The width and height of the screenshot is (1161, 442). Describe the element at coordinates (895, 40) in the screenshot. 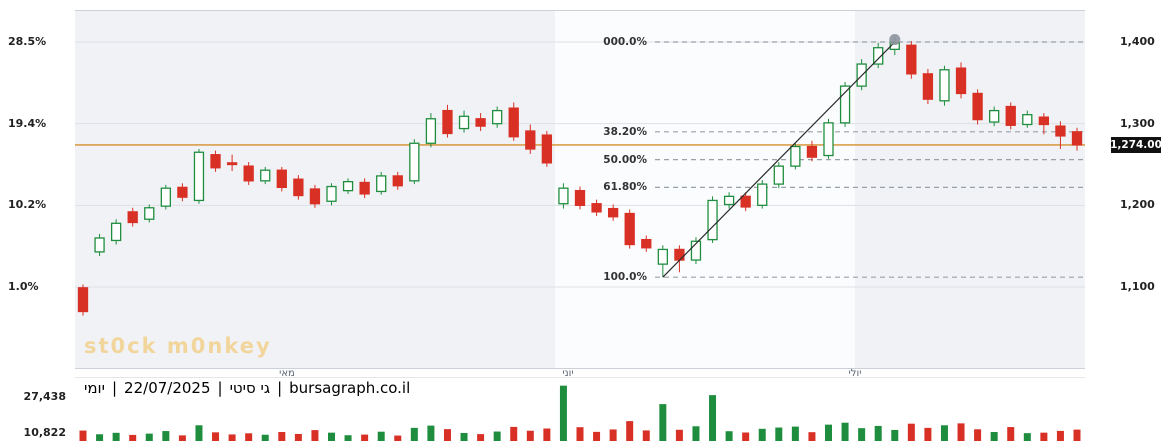

I see `peak-marker` at that location.